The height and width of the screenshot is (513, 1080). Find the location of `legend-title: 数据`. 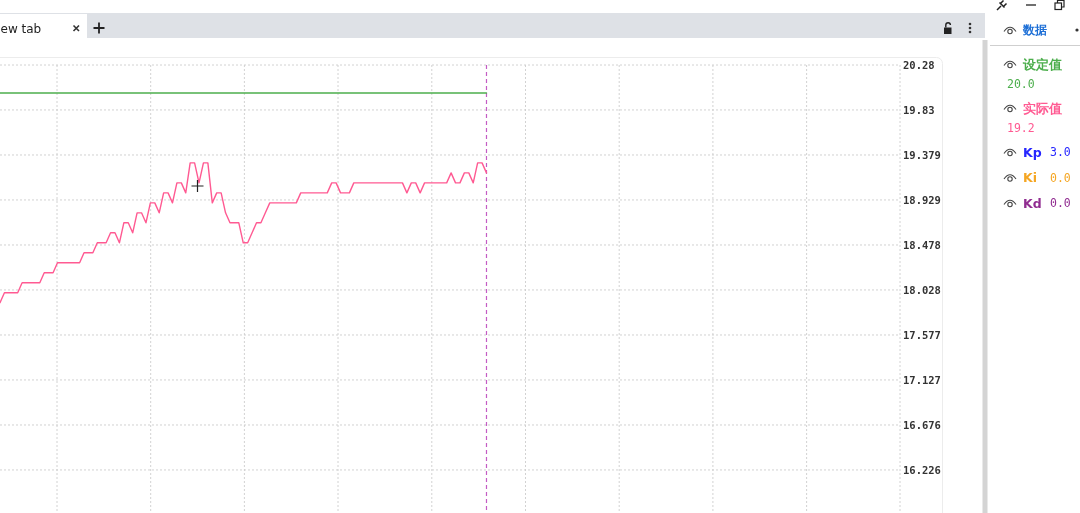

legend-title: 数据 is located at coordinates (1034, 30).